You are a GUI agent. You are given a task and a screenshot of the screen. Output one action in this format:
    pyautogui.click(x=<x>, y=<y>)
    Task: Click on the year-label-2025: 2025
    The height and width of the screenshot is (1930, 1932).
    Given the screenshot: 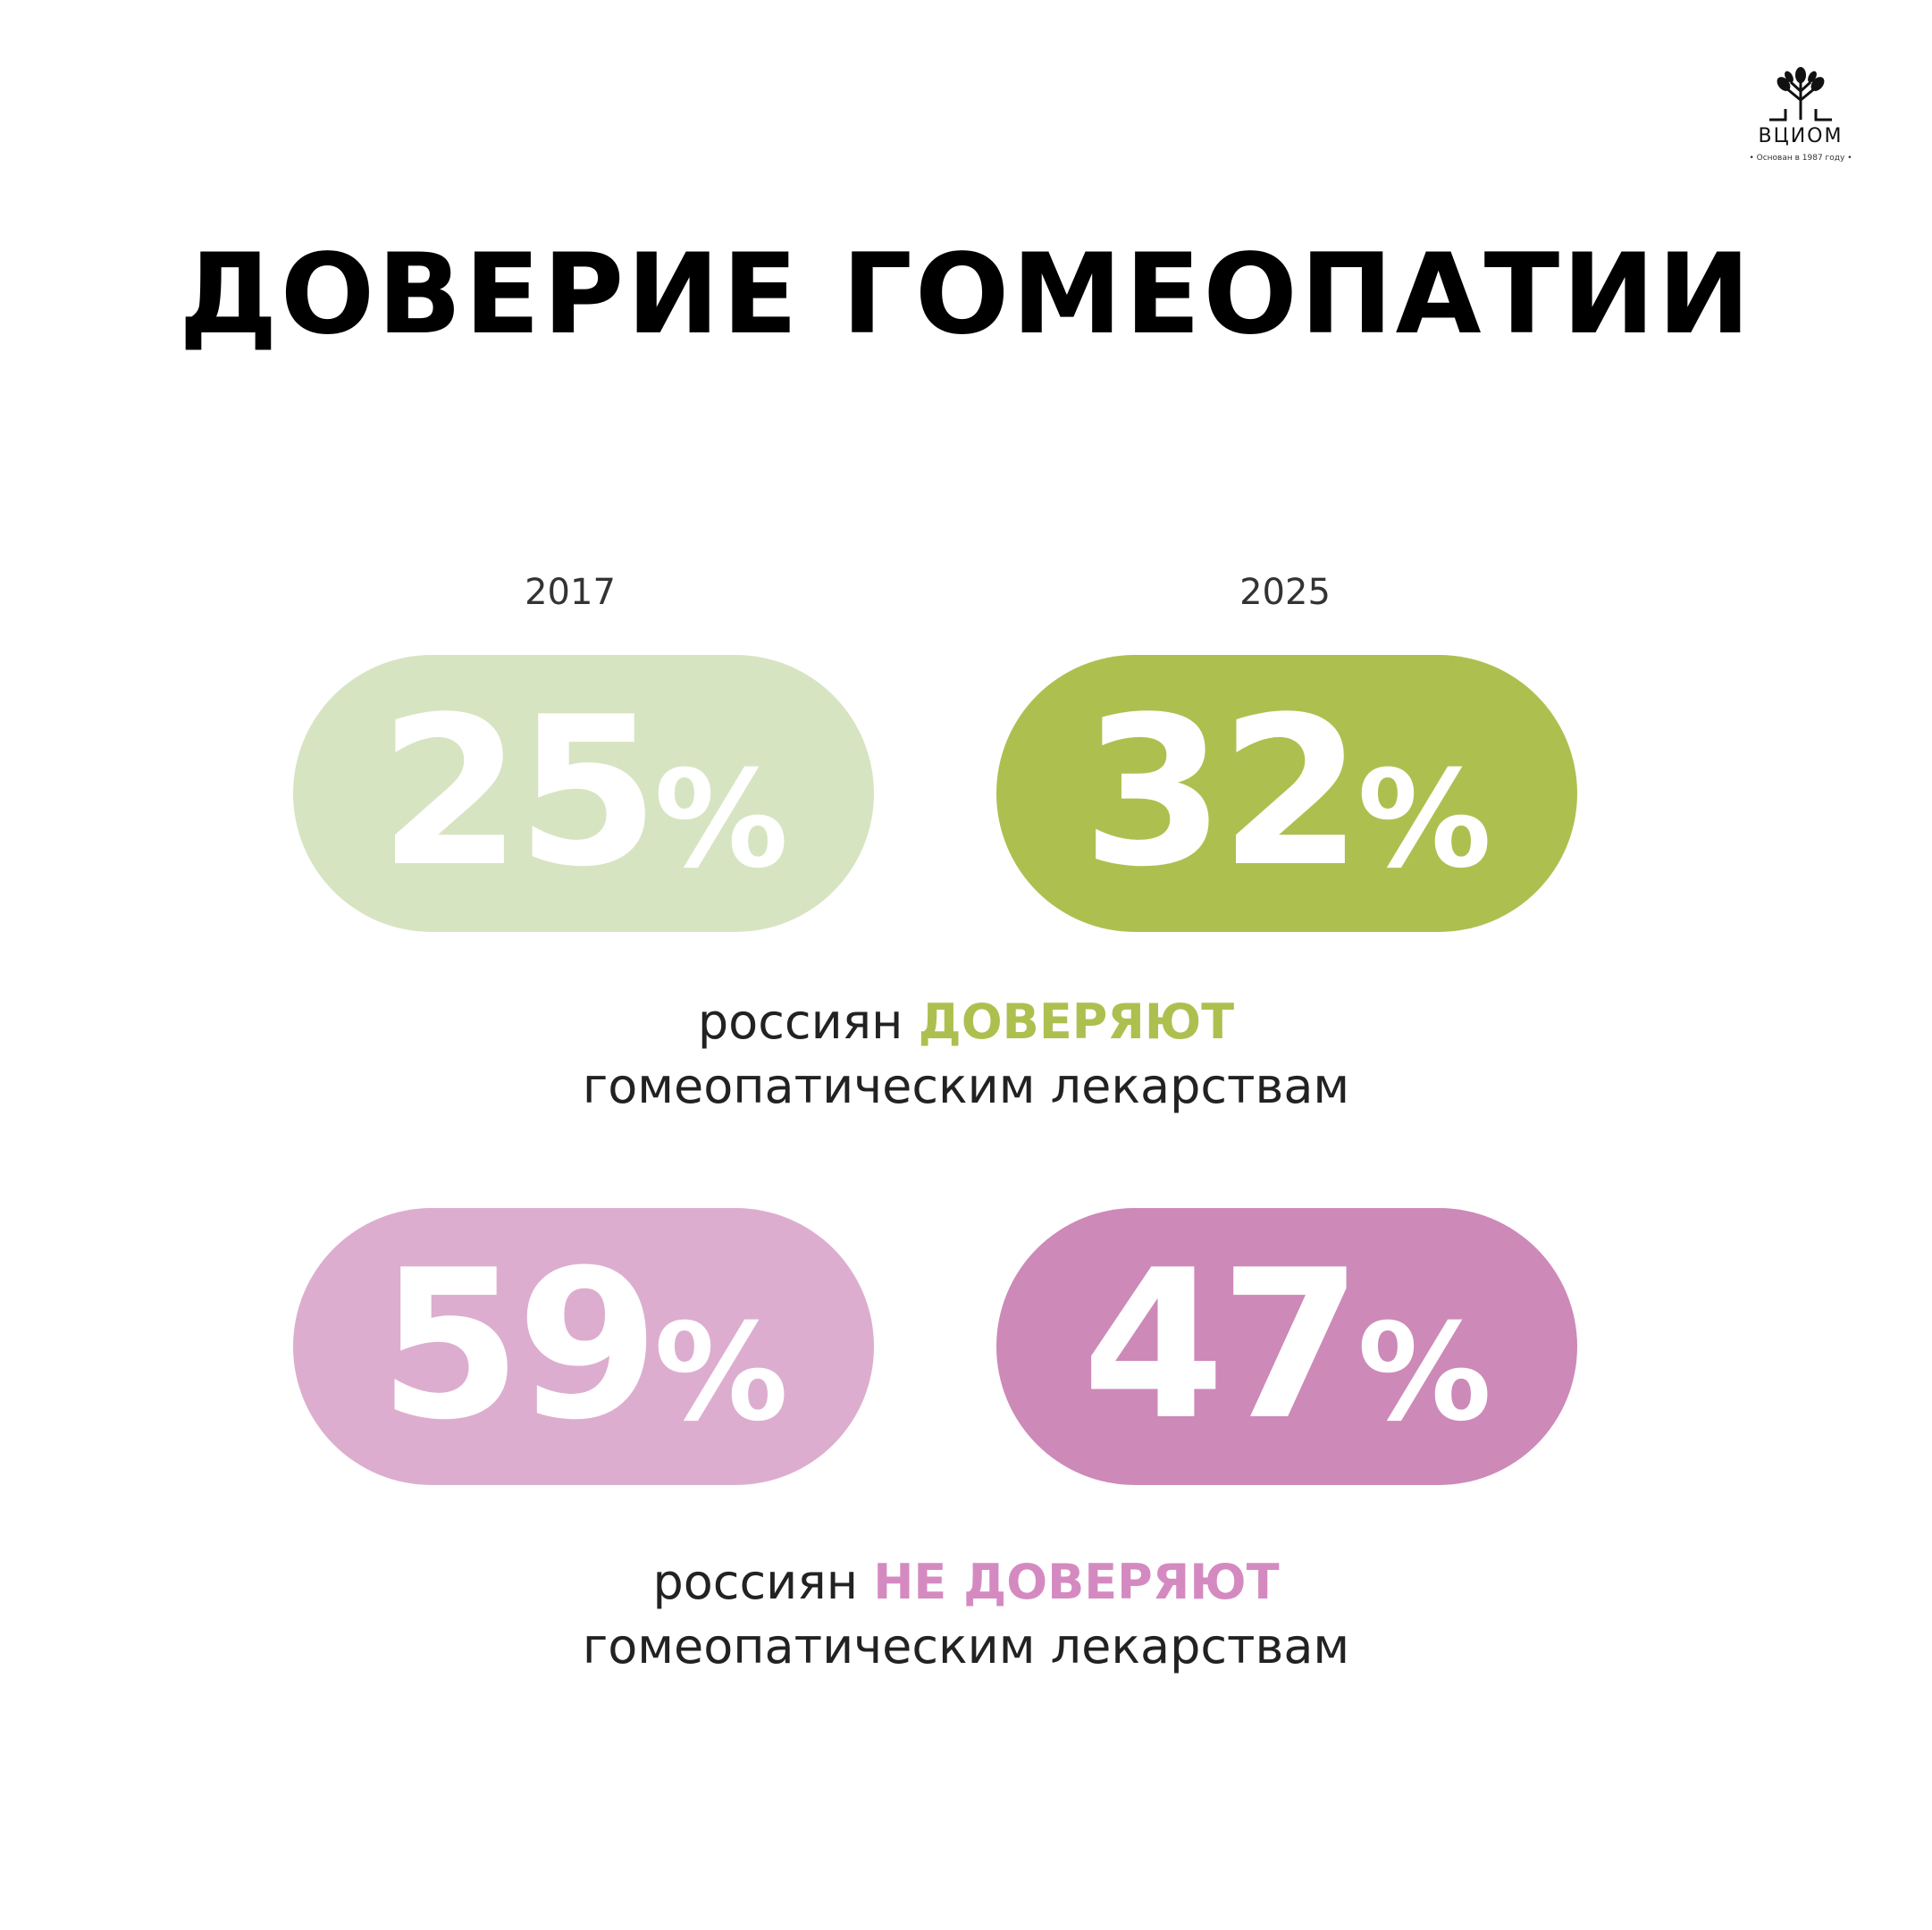 What is the action you would take?
    pyautogui.click(x=1285, y=592)
    